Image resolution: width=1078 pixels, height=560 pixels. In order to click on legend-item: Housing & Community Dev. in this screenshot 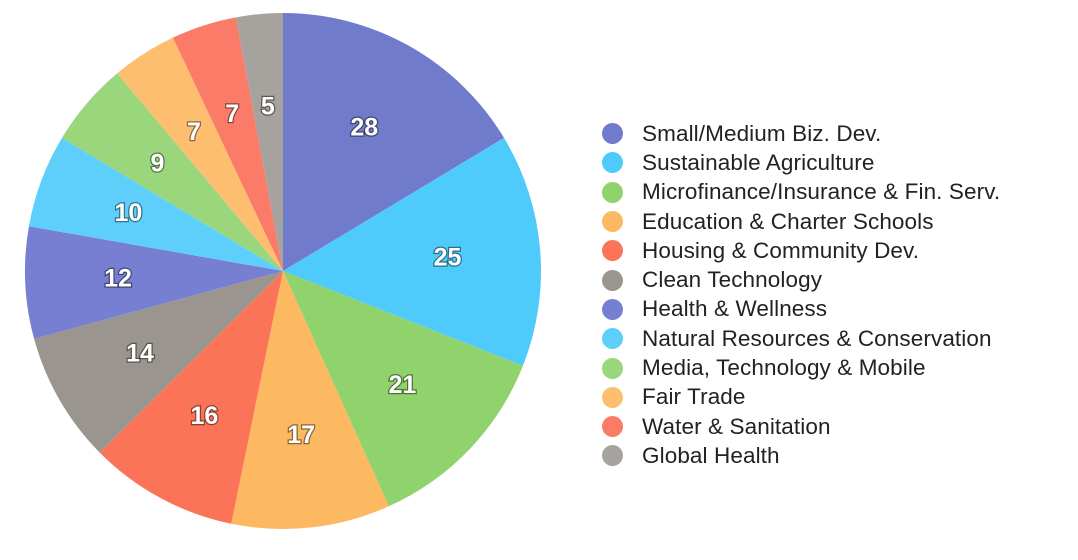, I will do `click(801, 250)`.